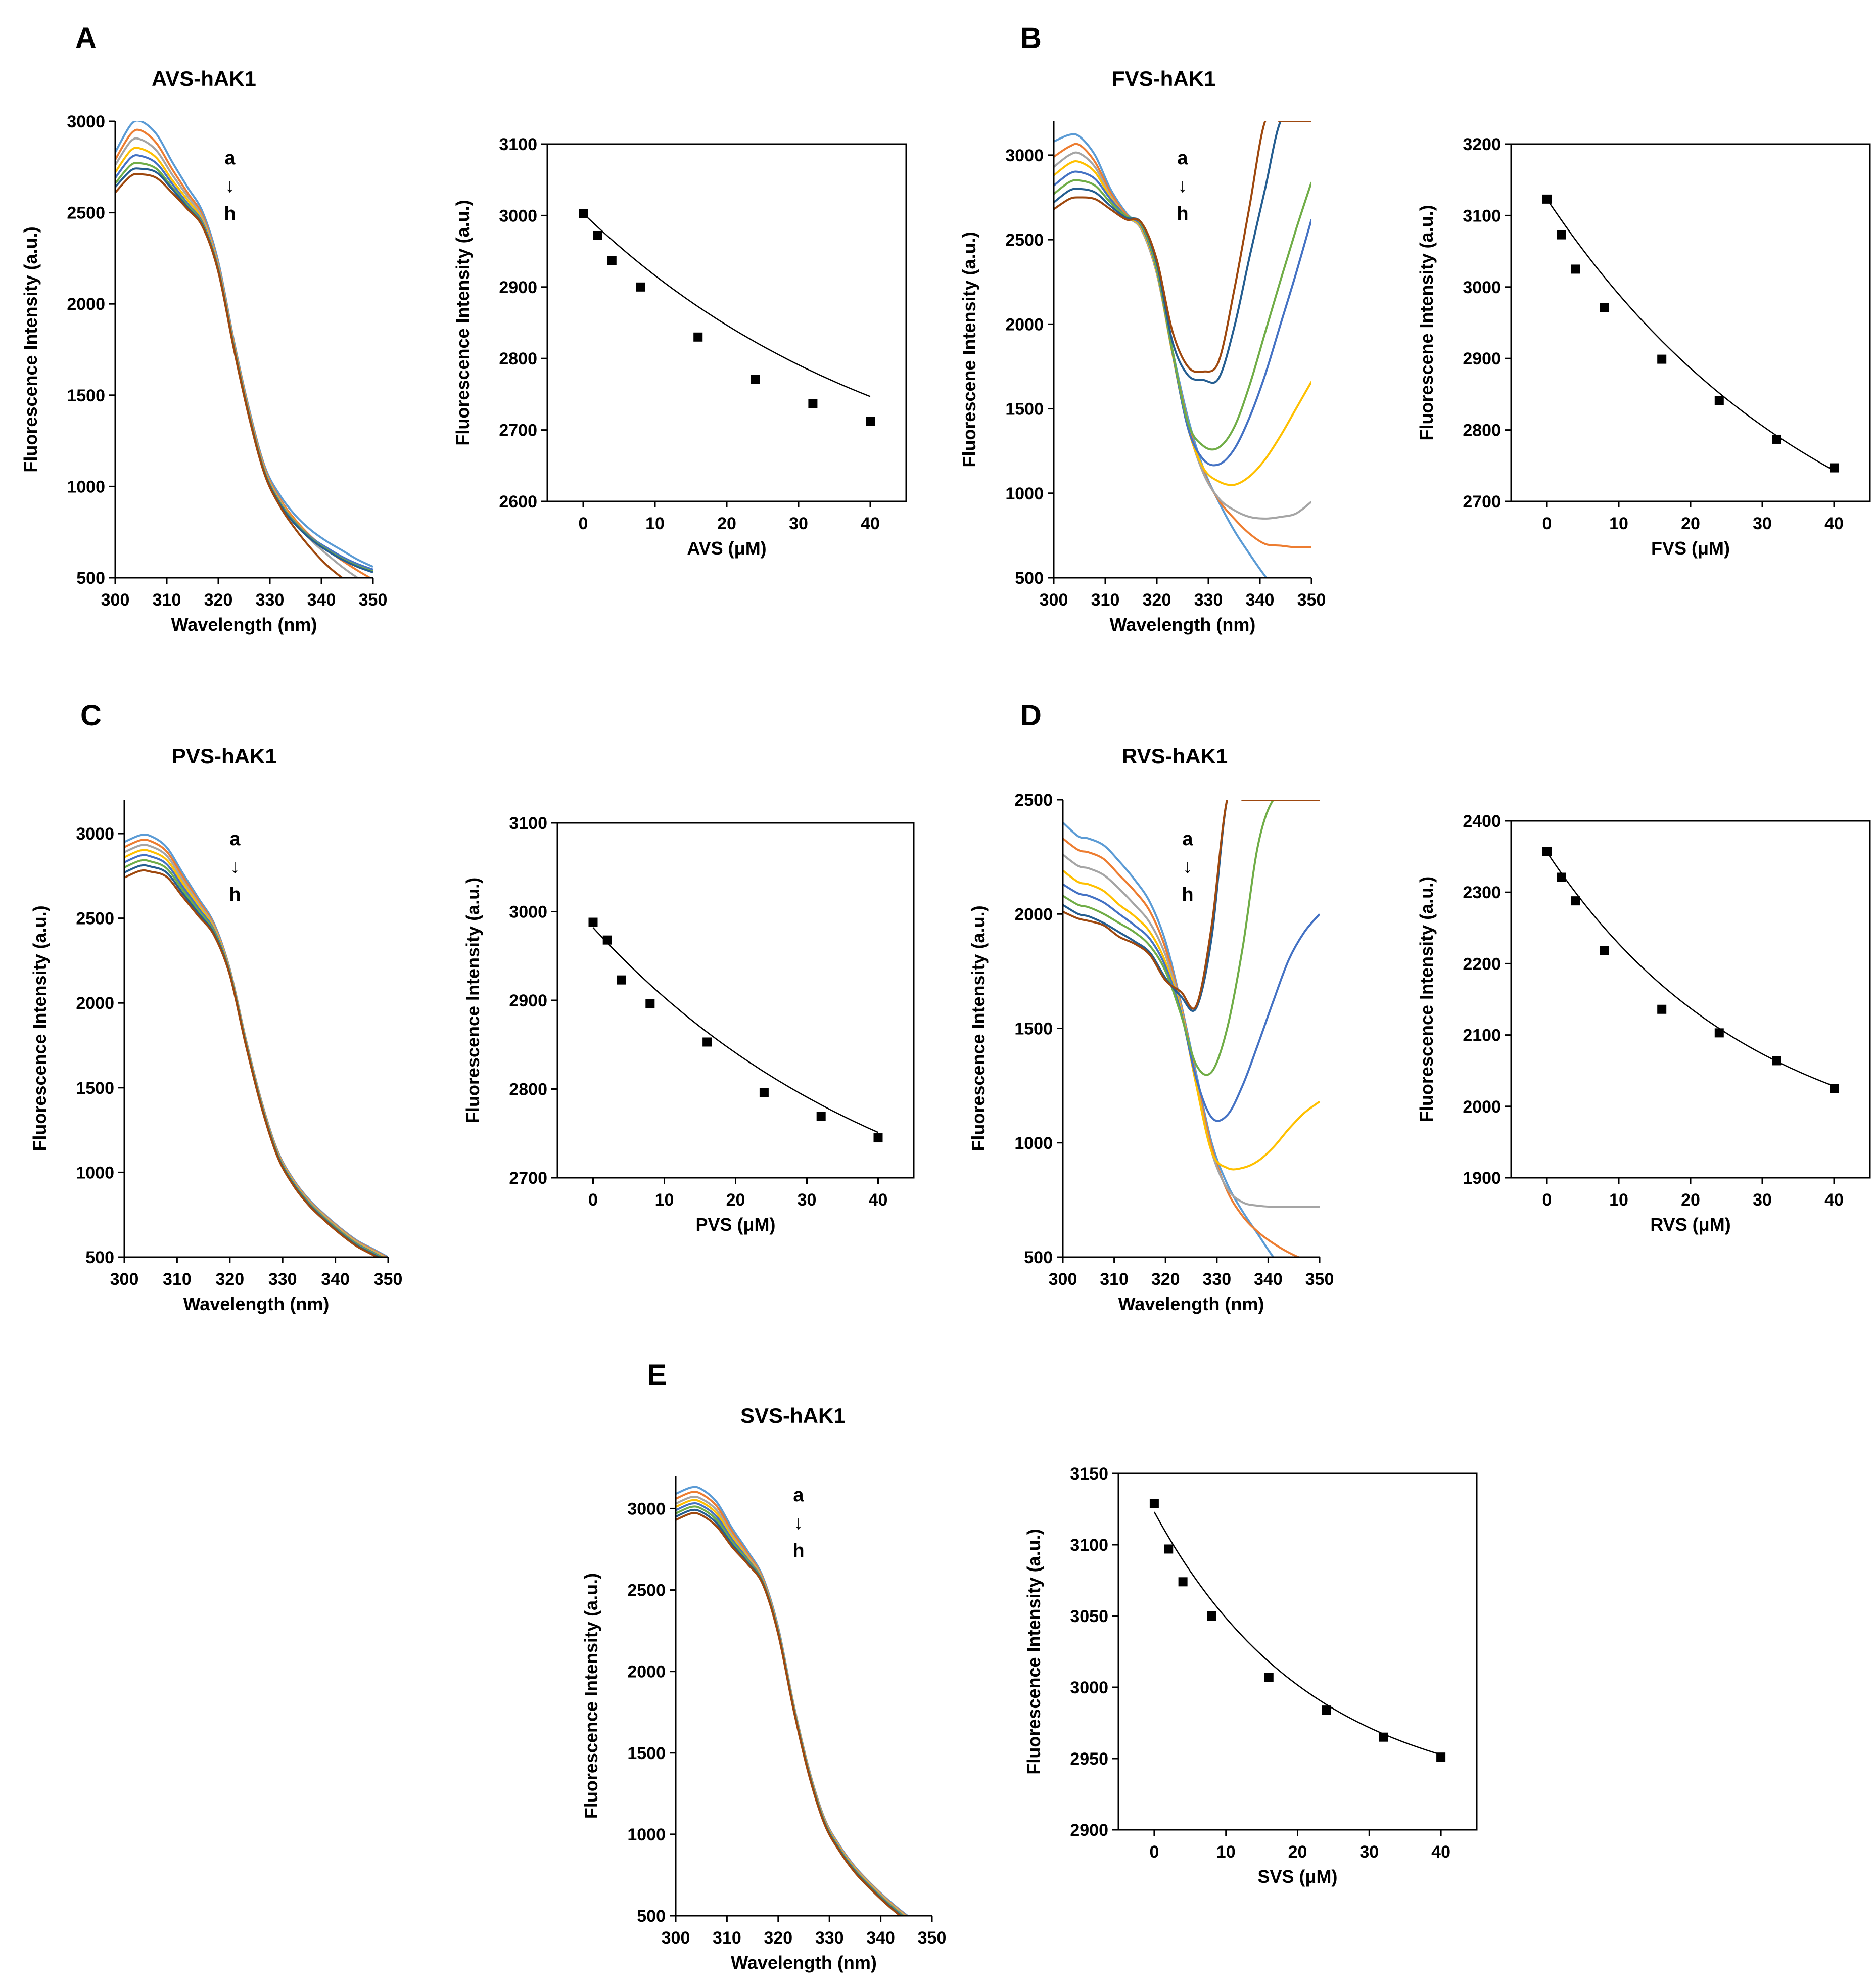 The width and height of the screenshot is (1876, 1985). Describe the element at coordinates (870, 523) in the screenshot. I see `quench-x-tick-label-a: 40` at that location.